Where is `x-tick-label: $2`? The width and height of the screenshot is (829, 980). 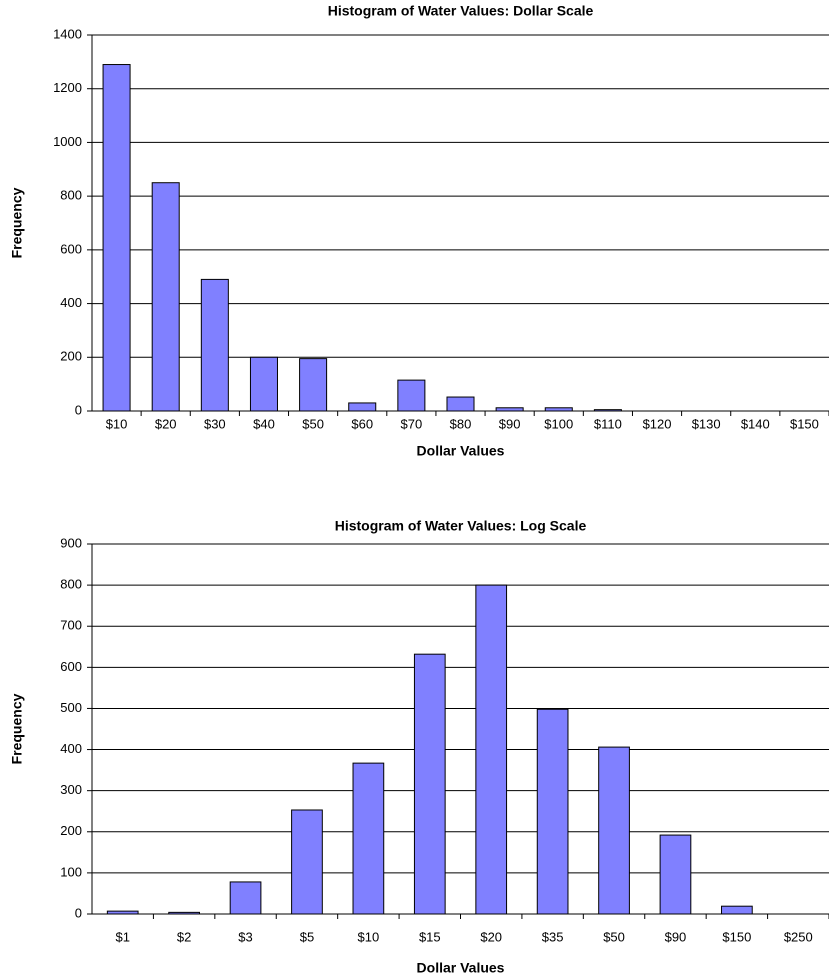
x-tick-label: $2 is located at coordinates (184, 936).